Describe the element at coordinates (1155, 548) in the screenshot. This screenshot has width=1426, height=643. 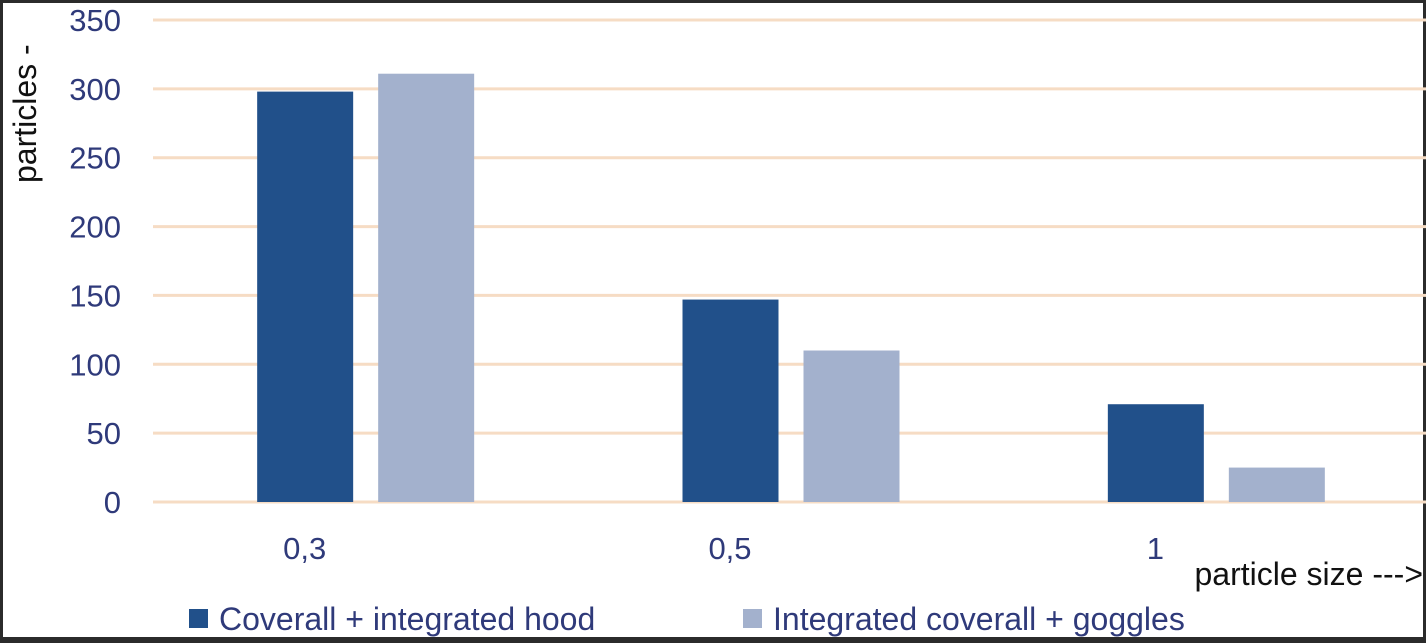
I see `x-tick-label: 1` at that location.